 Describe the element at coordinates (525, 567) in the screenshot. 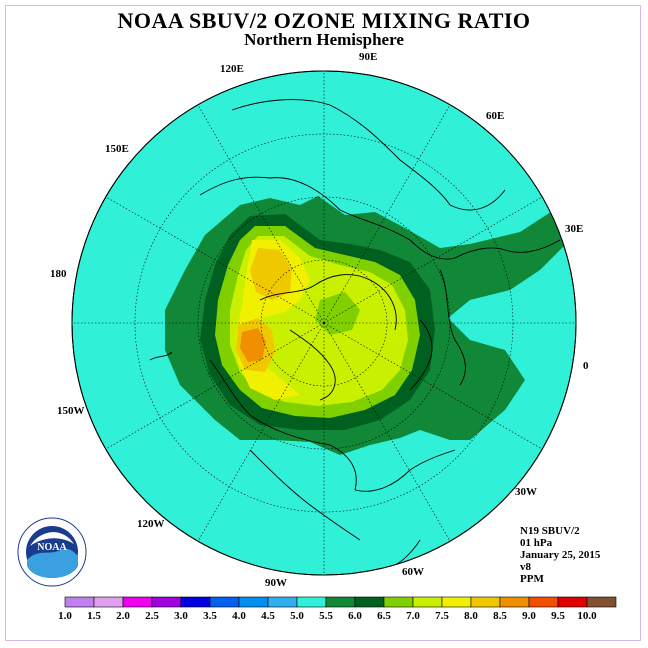

I see `version-label: v8` at that location.